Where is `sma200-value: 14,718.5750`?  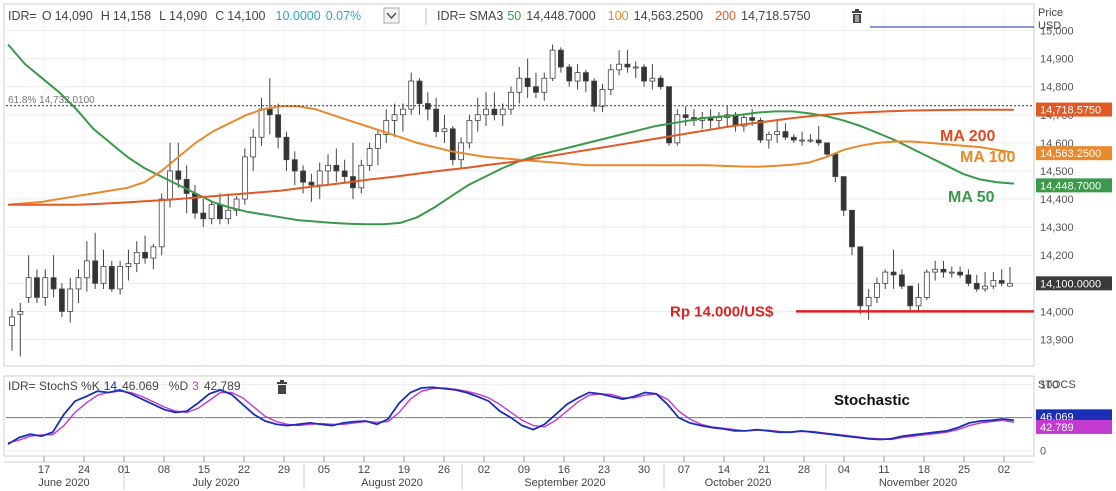 sma200-value: 14,718.5750 is located at coordinates (776, 16).